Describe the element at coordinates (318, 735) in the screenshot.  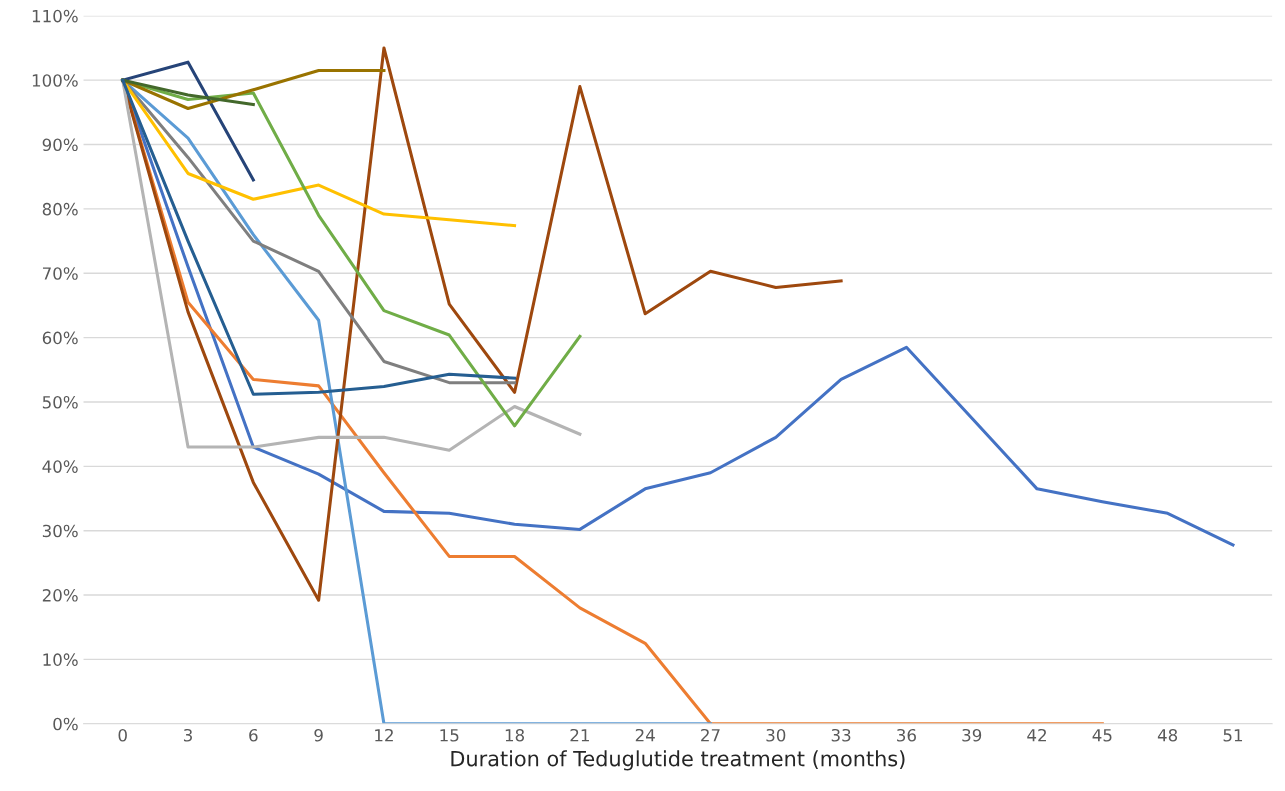
I see `x-tick-label: 9` at that location.